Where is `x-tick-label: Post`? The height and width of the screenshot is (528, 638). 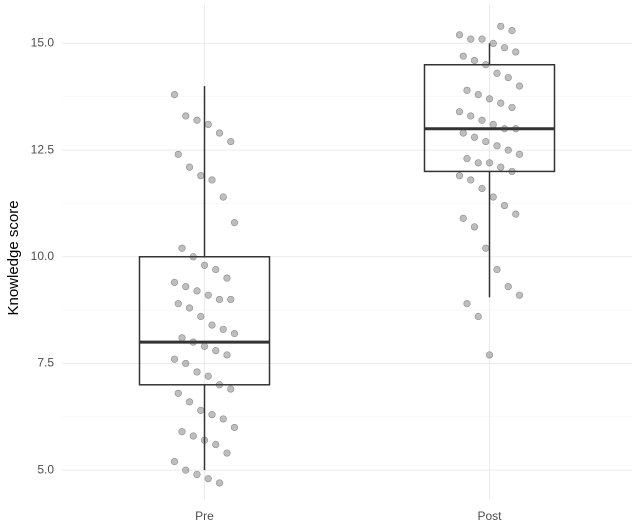
x-tick-label: Post is located at coordinates (489, 516).